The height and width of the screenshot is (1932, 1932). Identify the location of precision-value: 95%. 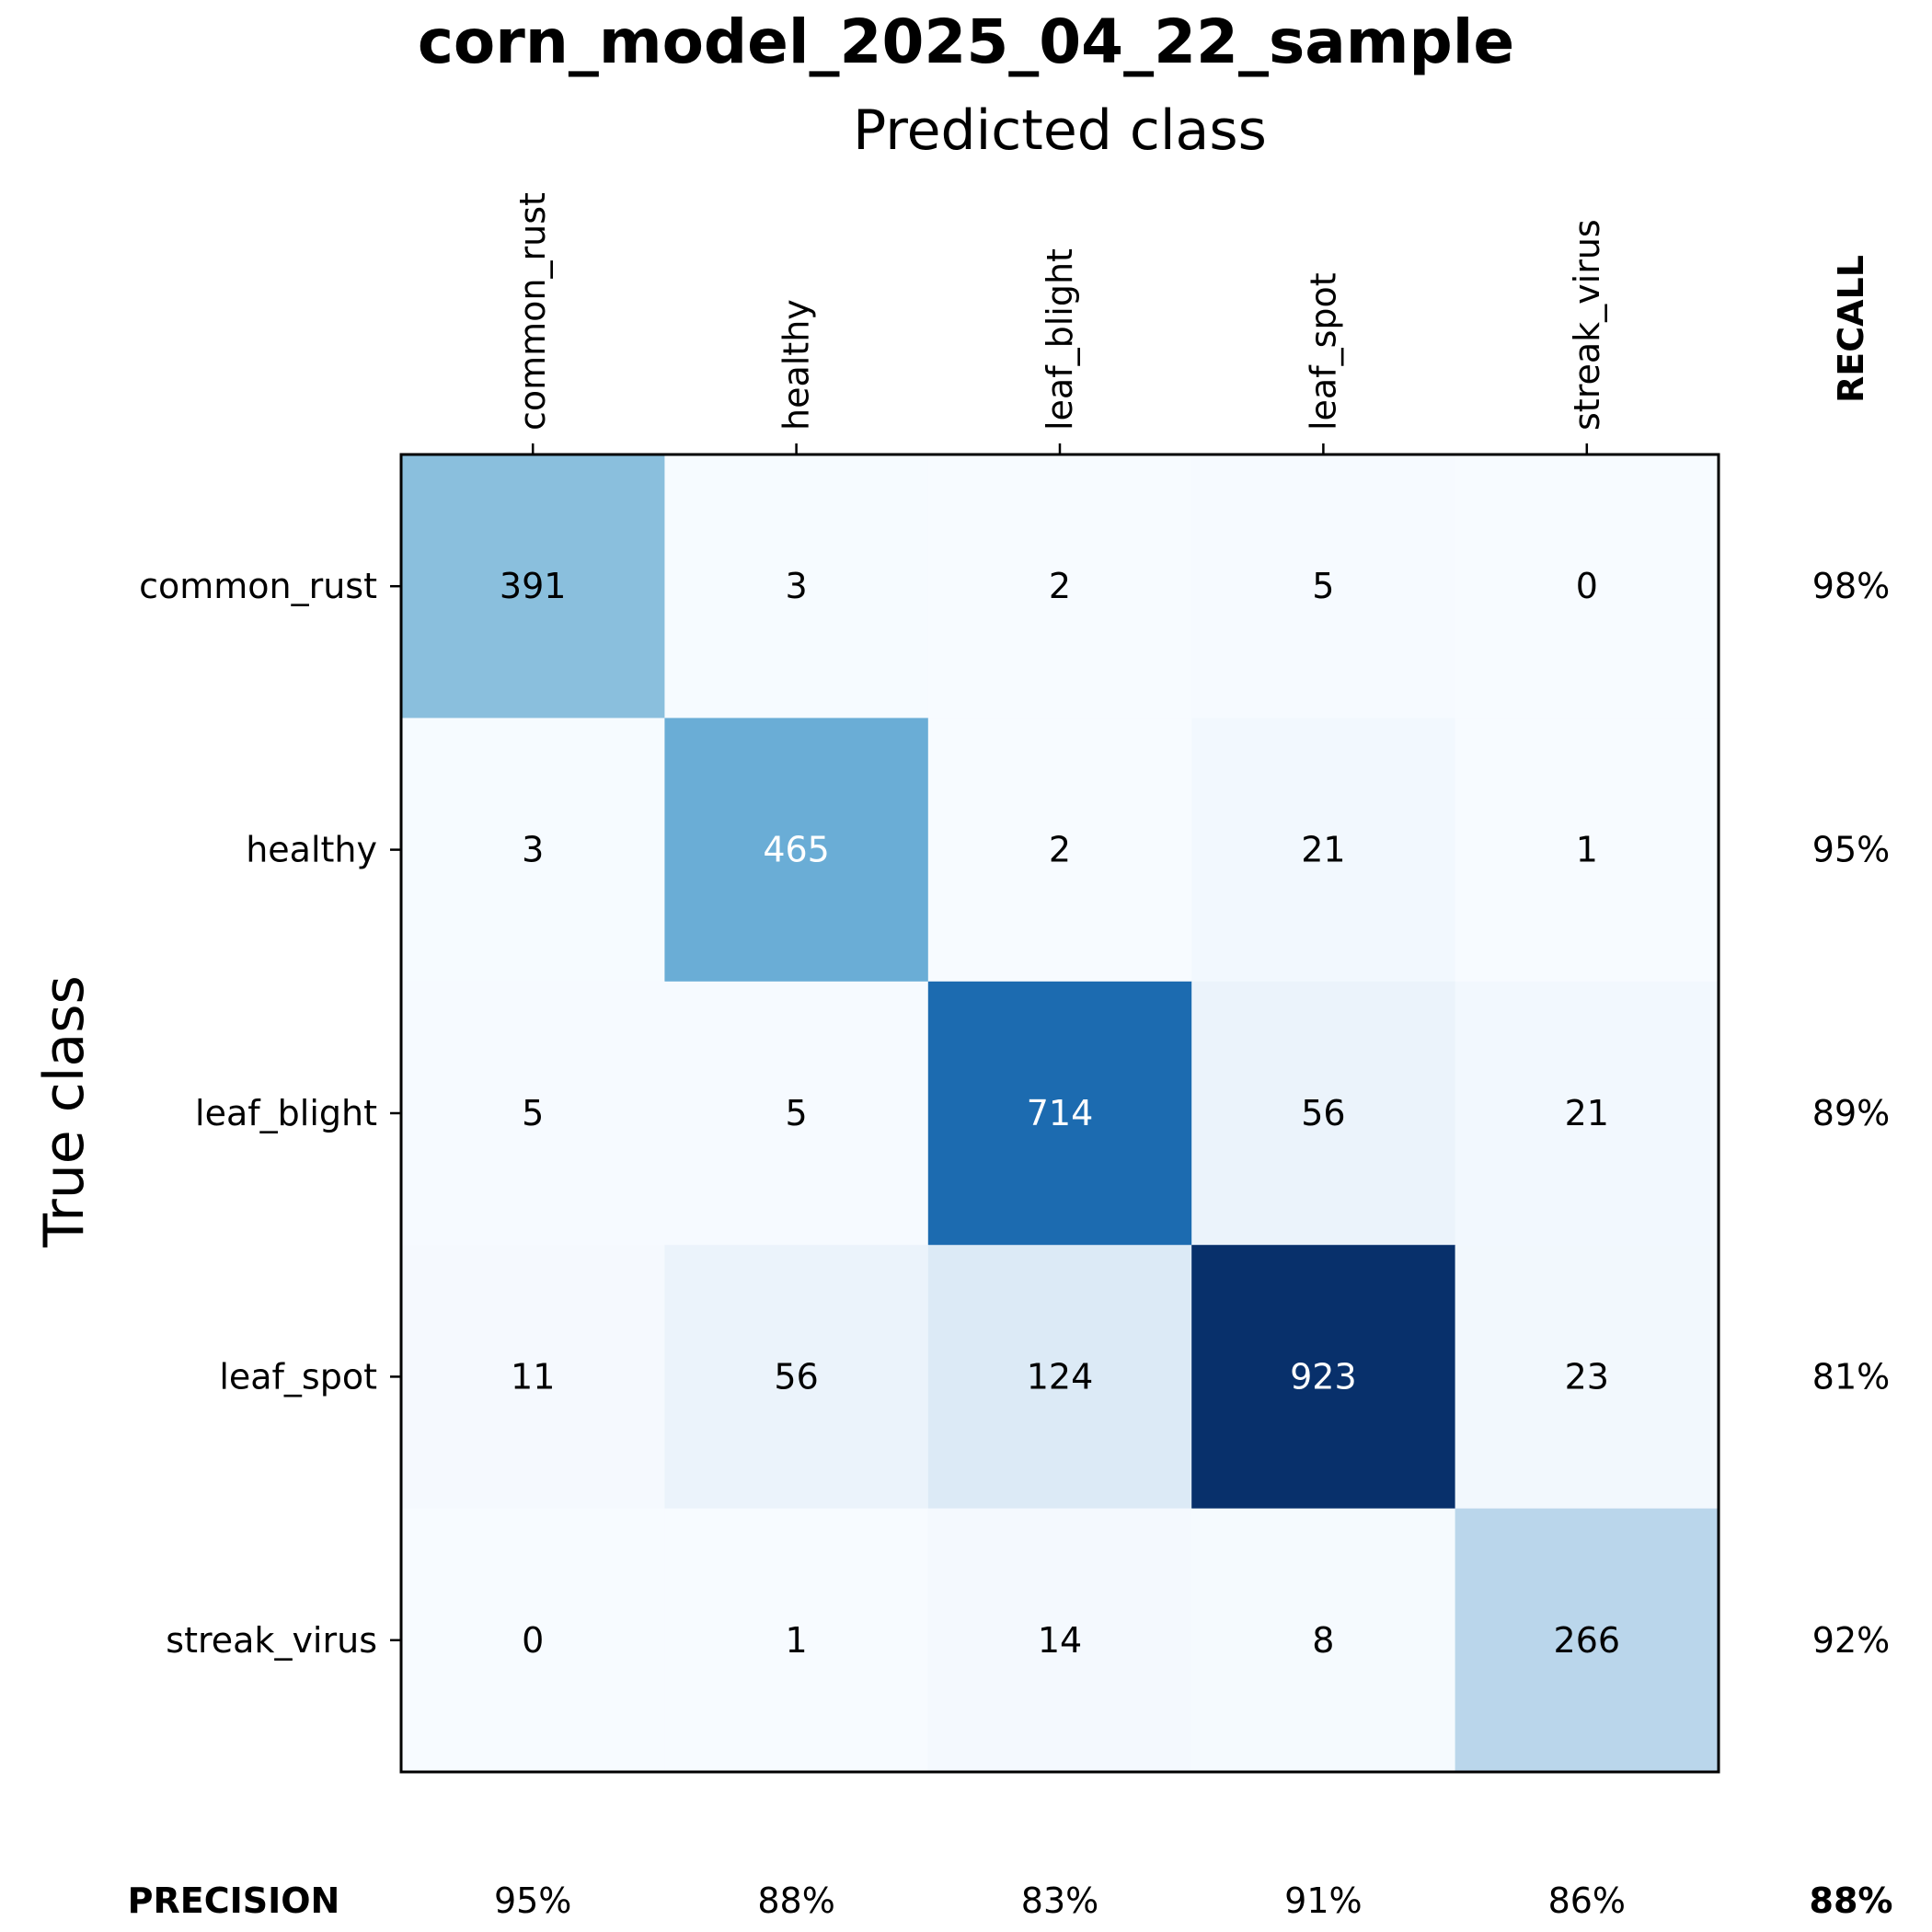
(532, 1901).